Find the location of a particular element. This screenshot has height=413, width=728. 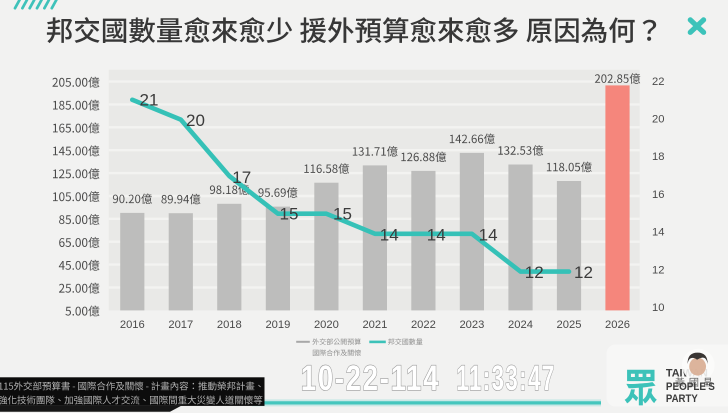

svg-text: 22 is located at coordinates (658, 82).